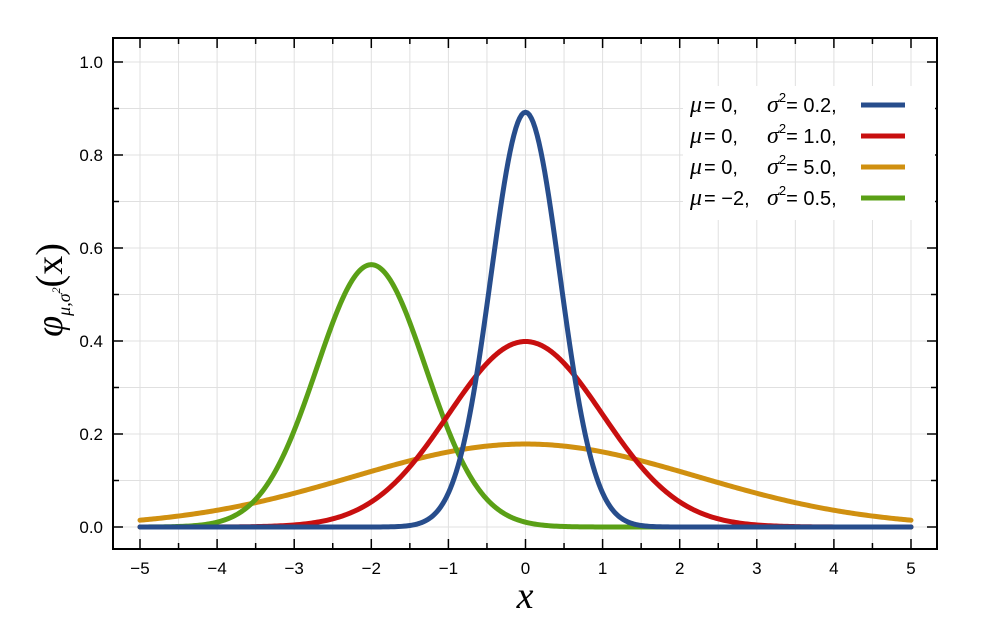 The height and width of the screenshot is (620, 1006). Describe the element at coordinates (811, 168) in the screenshot. I see `legend-sigma-eq: = 5.0,` at that location.